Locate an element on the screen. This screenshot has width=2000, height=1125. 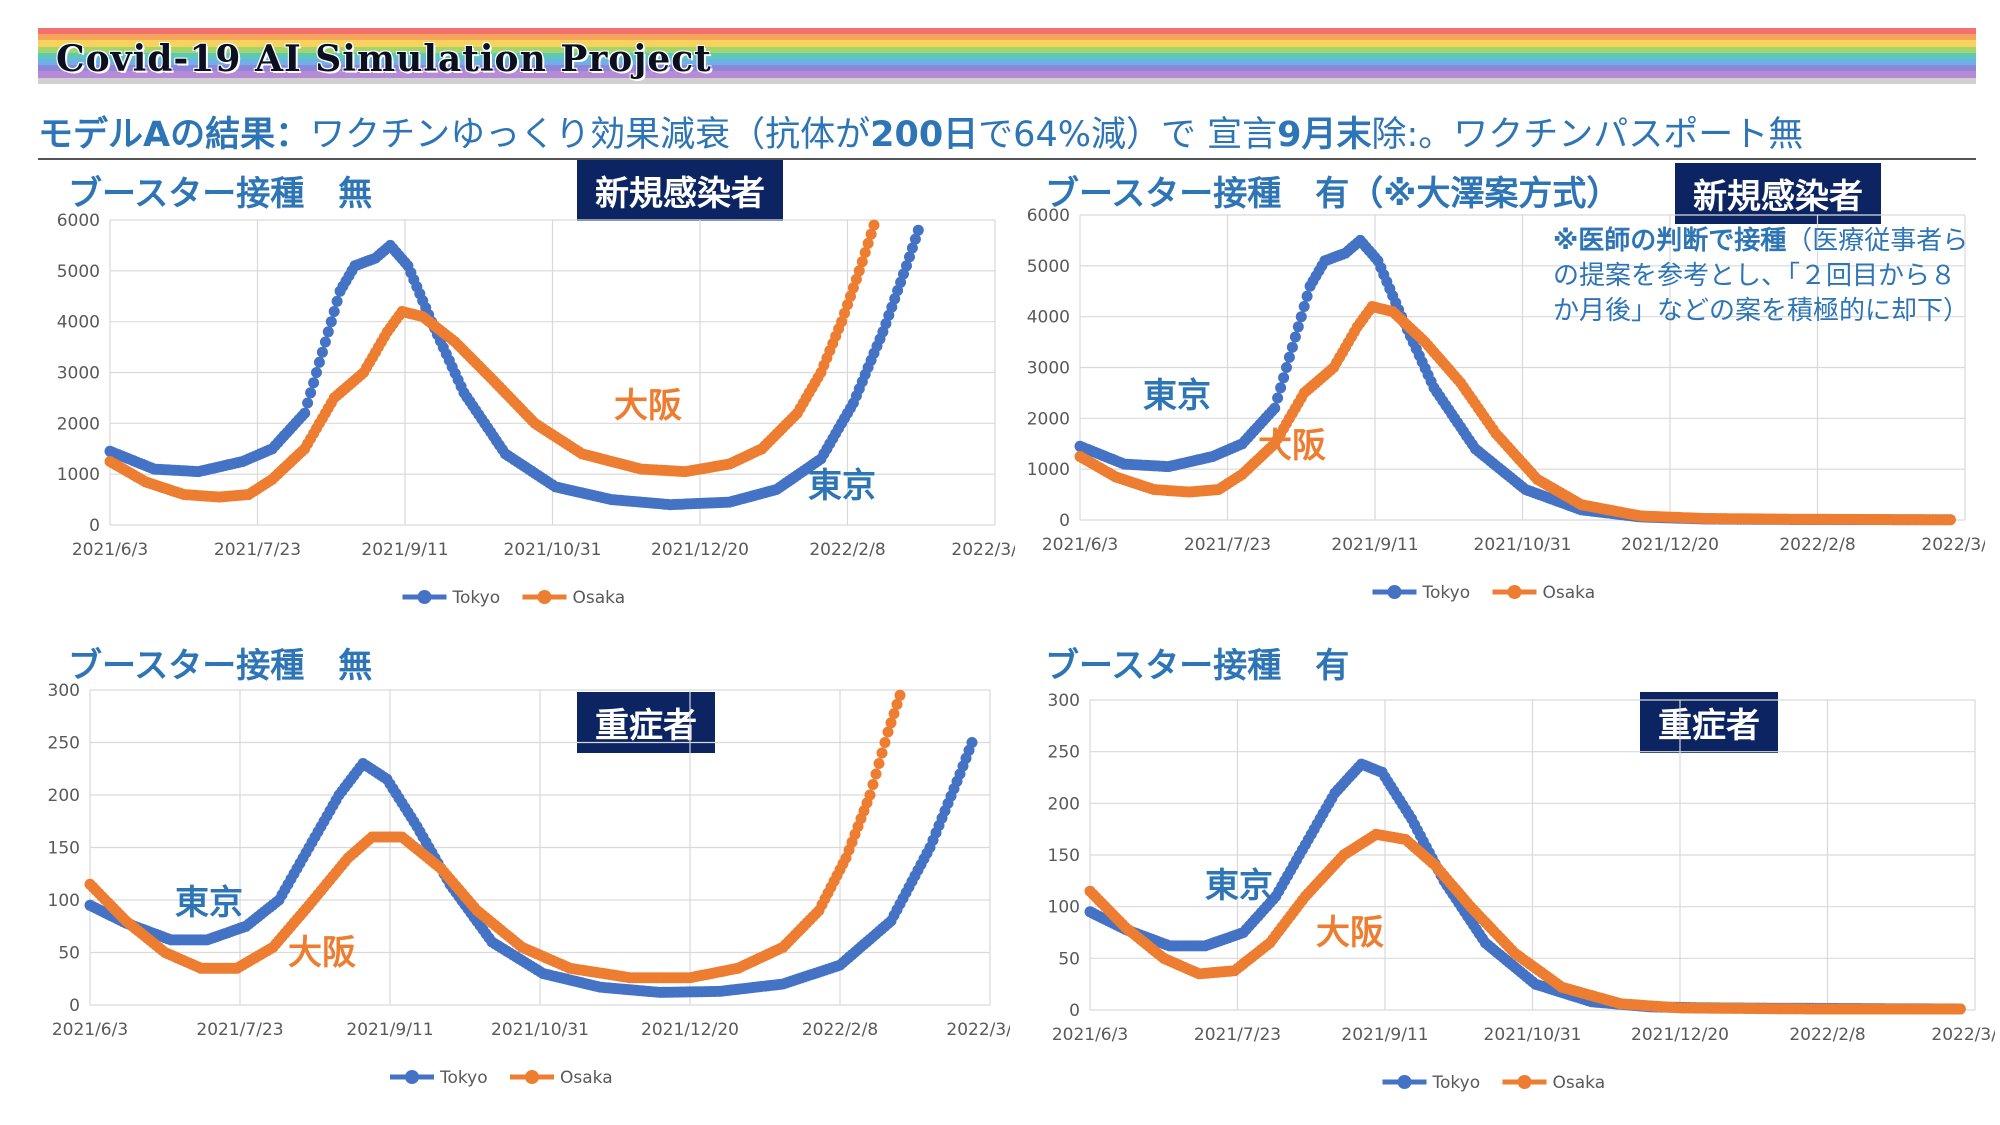
divider is located at coordinates (1007, 159).